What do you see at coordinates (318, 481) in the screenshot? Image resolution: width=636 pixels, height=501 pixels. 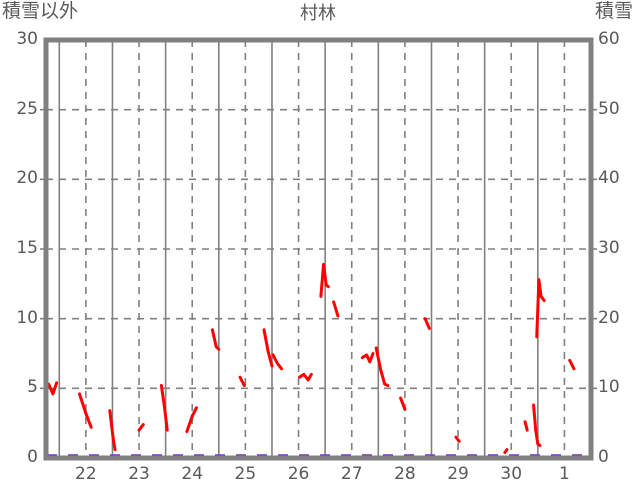 I see `x-axis-tick-labels: 22 23 24 25 26 27 28 29 30 1` at bounding box center [318, 481].